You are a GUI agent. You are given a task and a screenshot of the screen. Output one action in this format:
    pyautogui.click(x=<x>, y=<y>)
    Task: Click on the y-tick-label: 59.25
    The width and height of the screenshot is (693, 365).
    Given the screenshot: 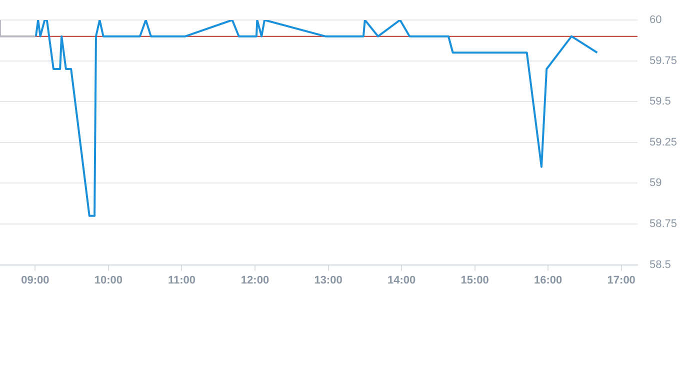 What is the action you would take?
    pyautogui.click(x=663, y=142)
    